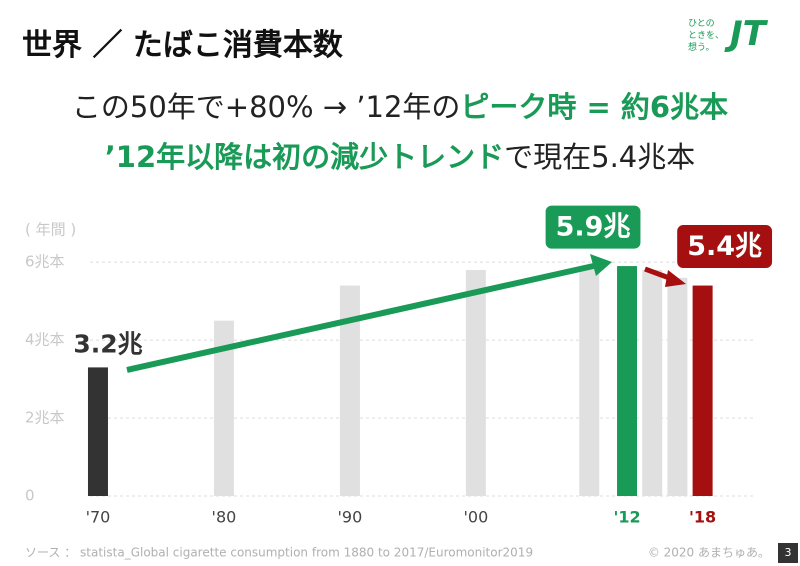  Describe the element at coordinates (304, 157) in the screenshot. I see `headline-emphasis: ’12年以降は初の減少トレンド` at that location.